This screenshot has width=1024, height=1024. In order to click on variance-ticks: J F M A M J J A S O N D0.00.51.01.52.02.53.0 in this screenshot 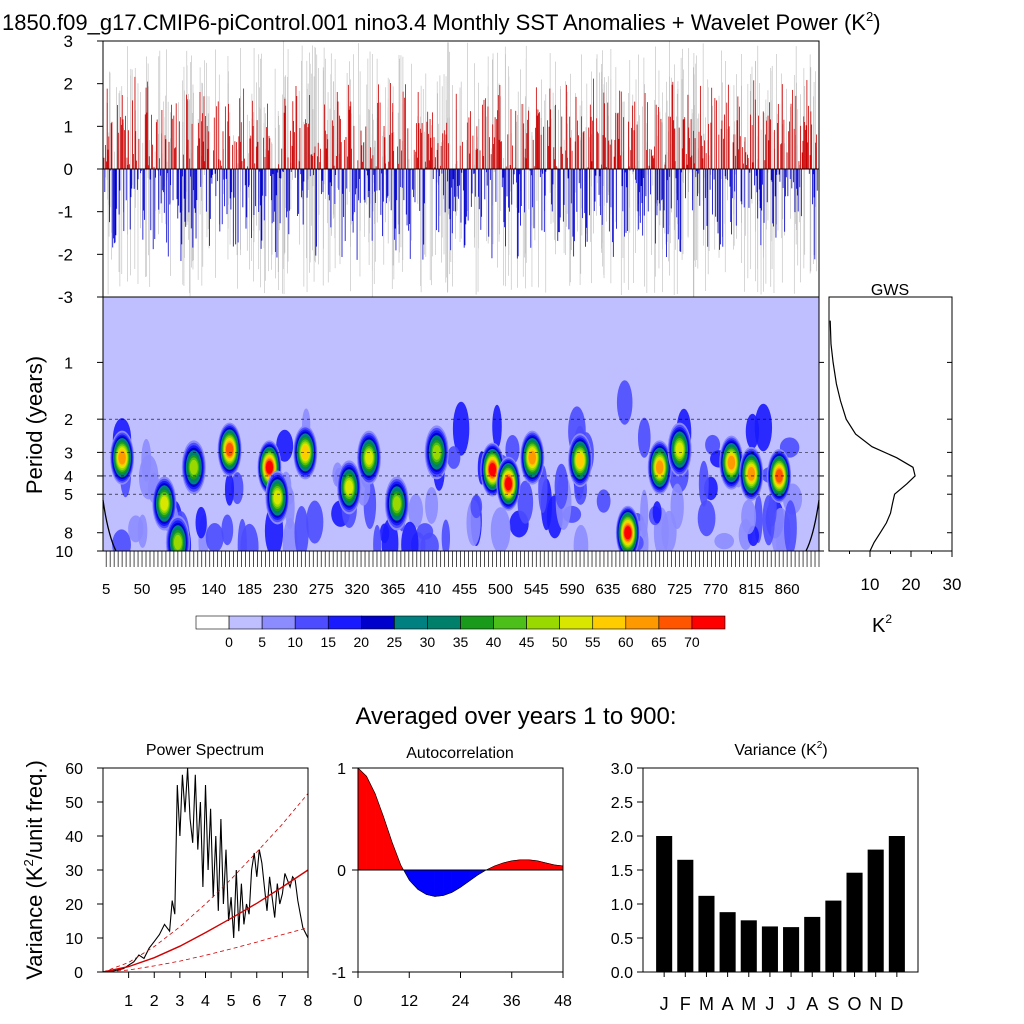, I will do `click(757, 887)`.